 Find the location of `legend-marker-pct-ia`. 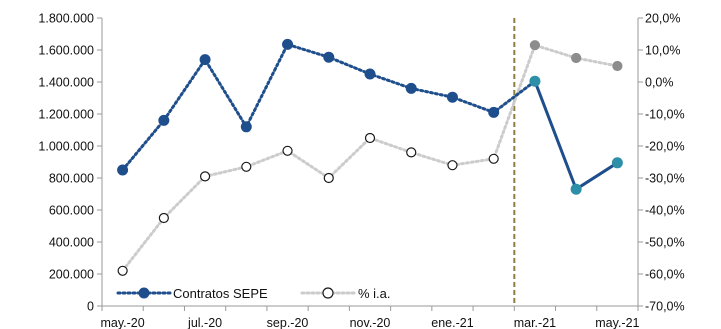

legend-marker-pct-ia is located at coordinates (328, 293).